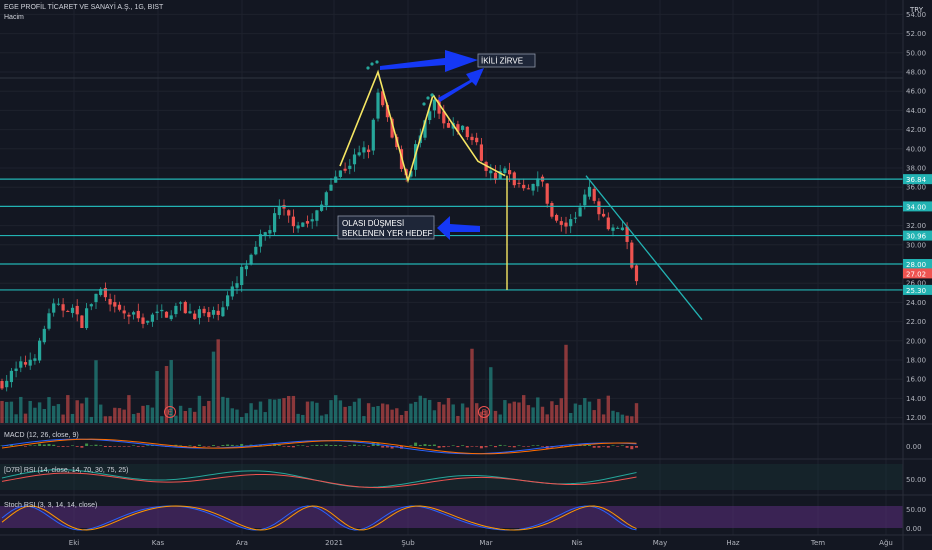  I want to click on macd-tick: 0.00, so click(914, 447).